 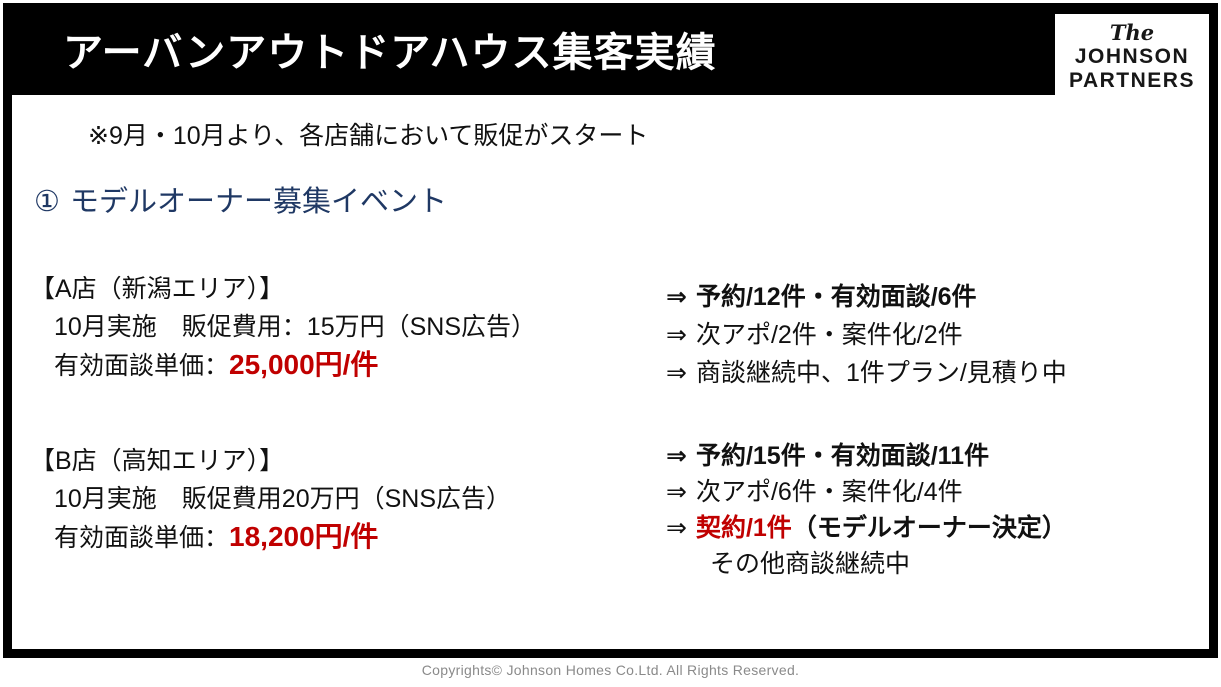 I want to click on section-heading-label: モデルオーナー募集イベント, so click(x=259, y=202).